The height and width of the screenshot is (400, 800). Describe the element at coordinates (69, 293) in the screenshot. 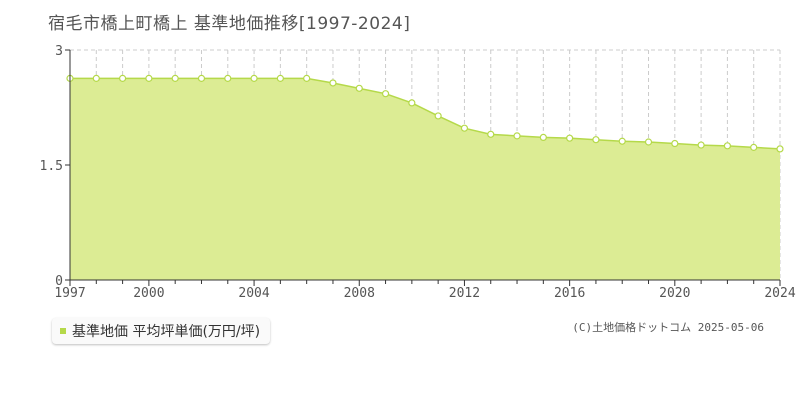

I see `x-tick-label: 1997` at that location.